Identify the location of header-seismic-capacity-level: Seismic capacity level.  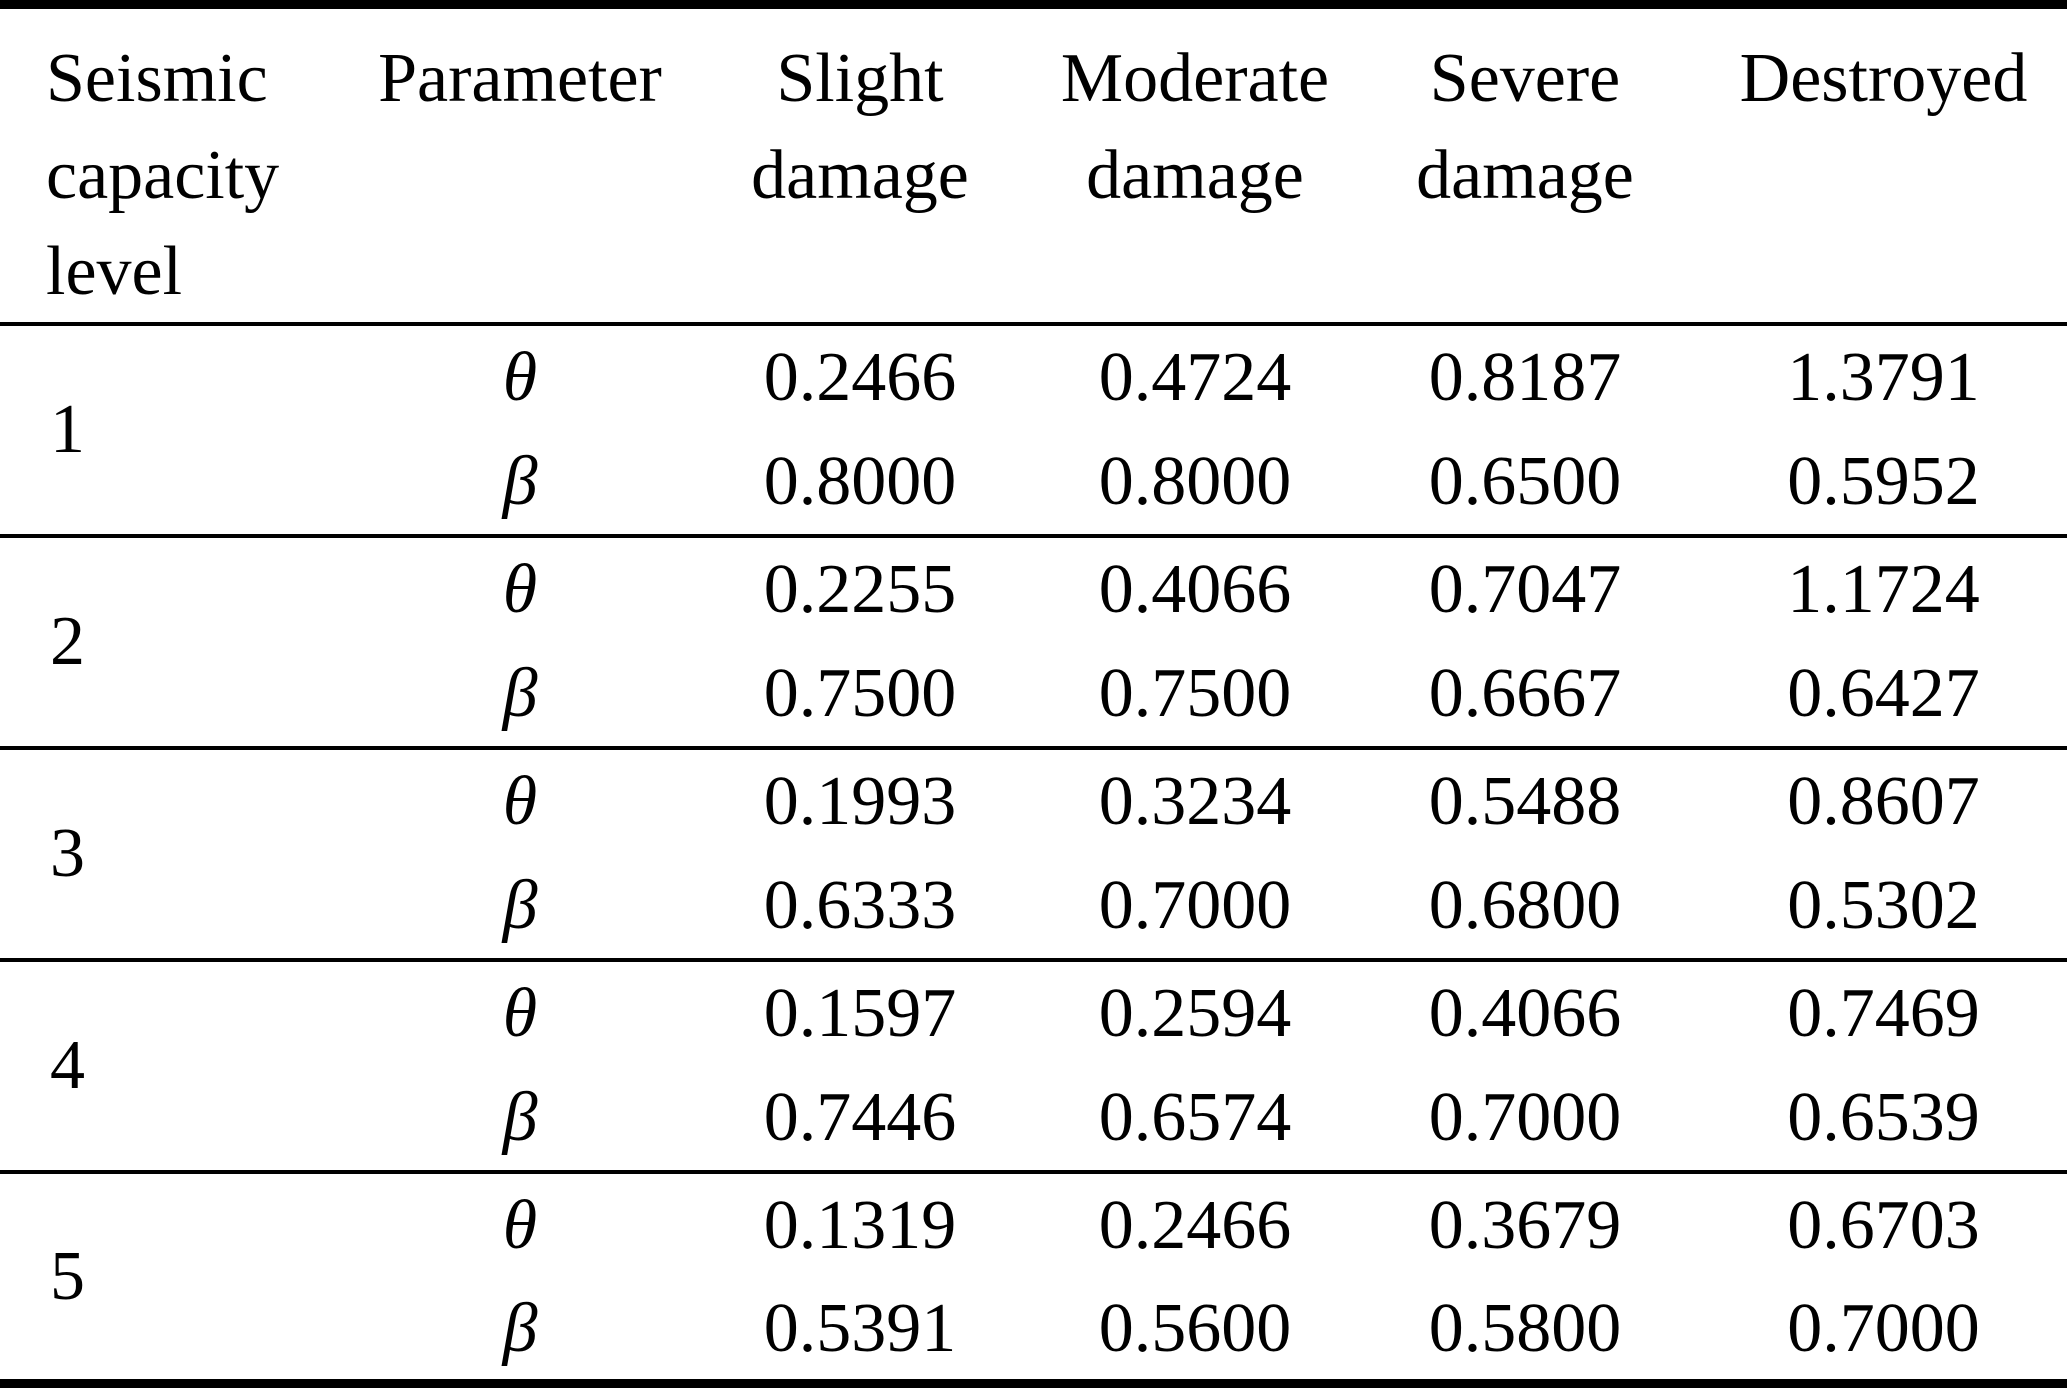
(163, 175).